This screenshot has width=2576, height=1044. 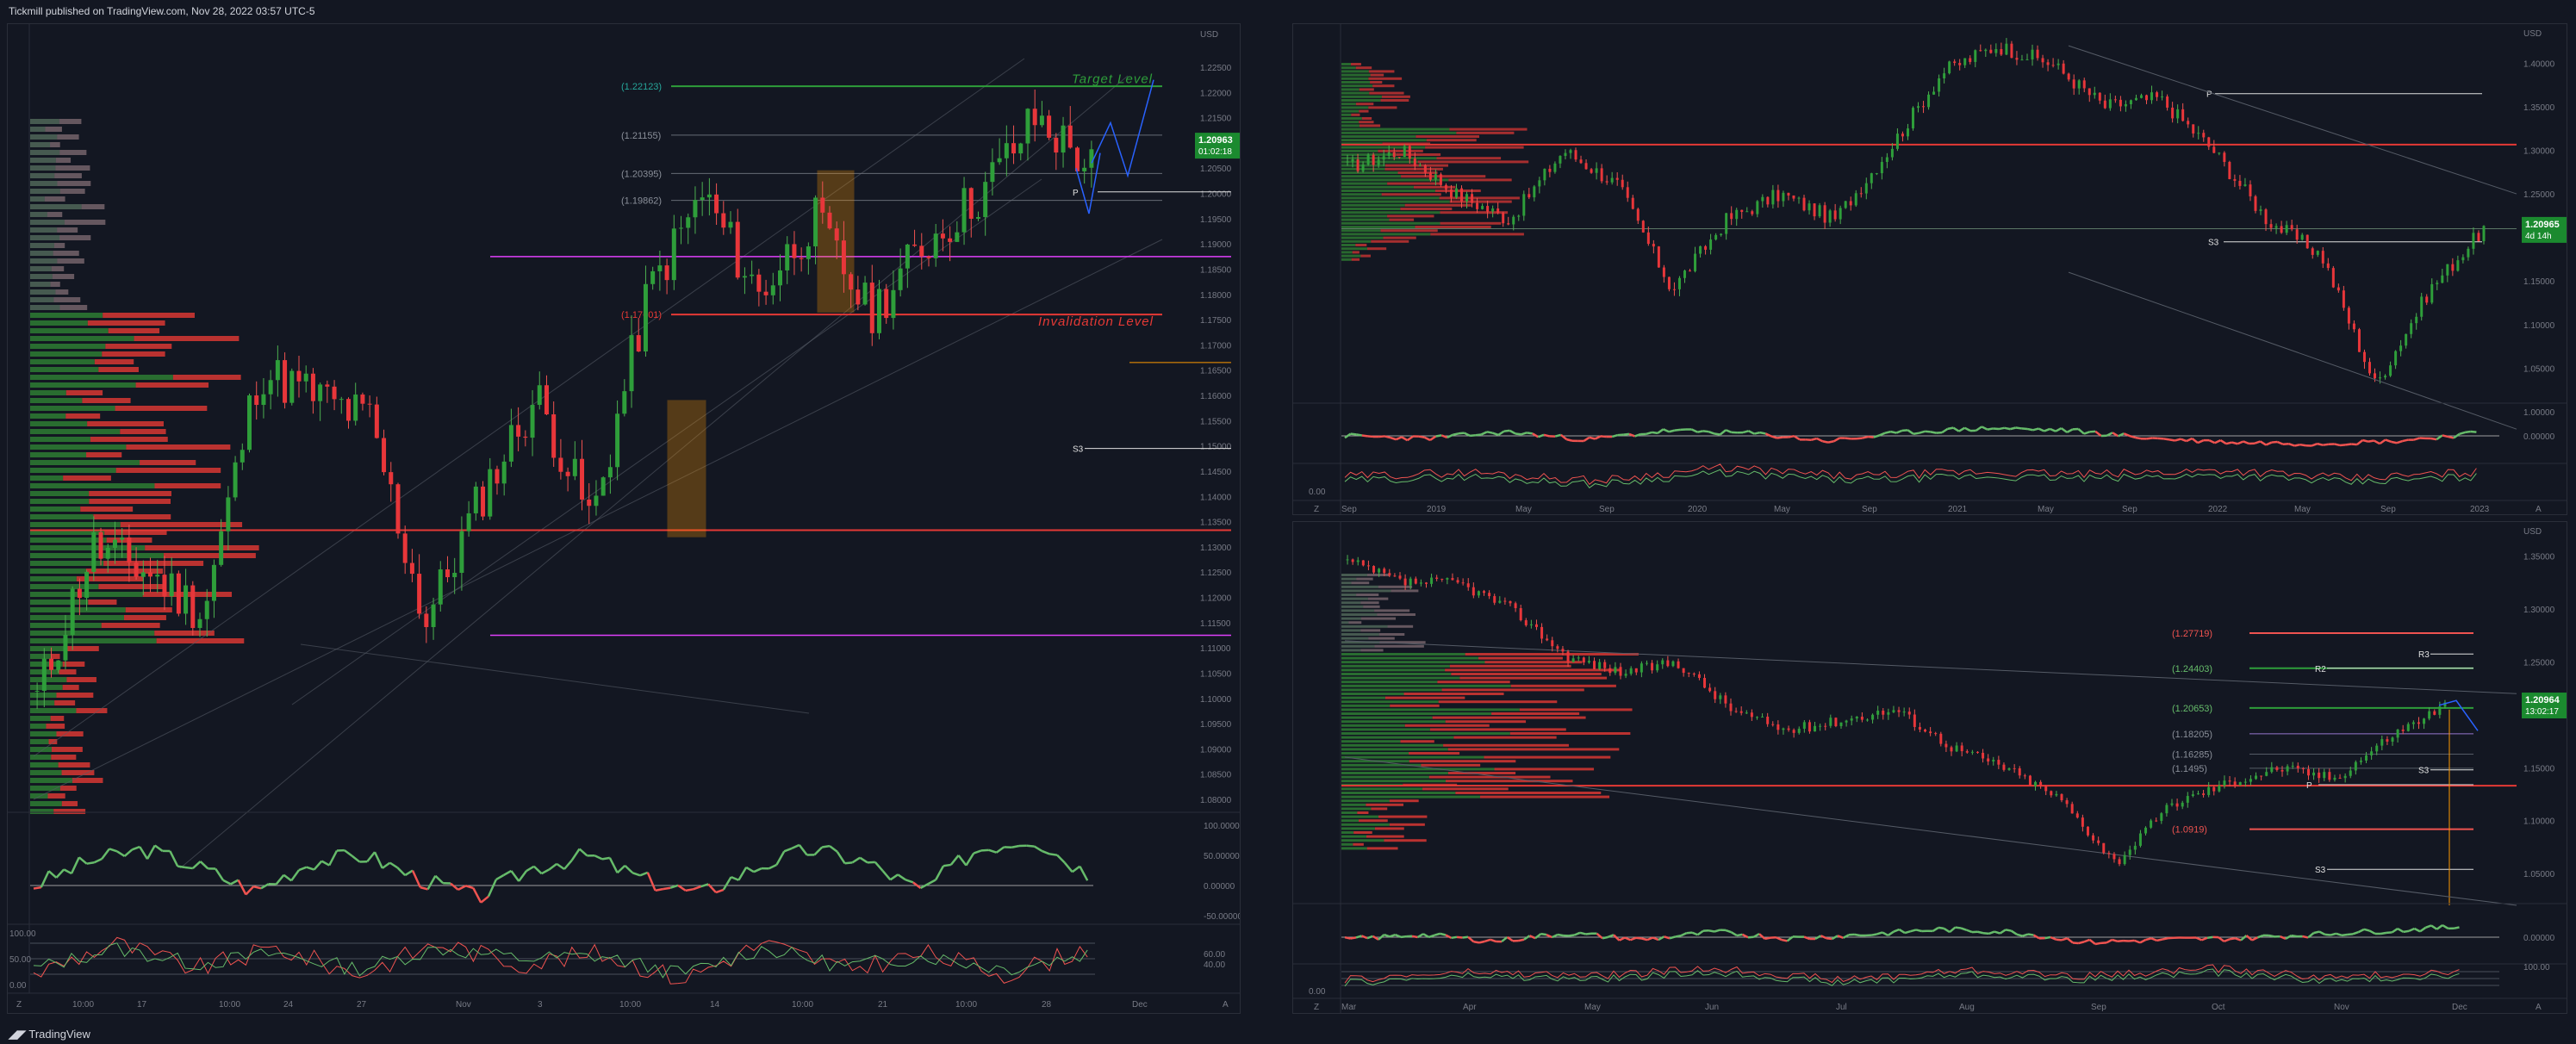 What do you see at coordinates (2192, 754) in the screenshot?
I see `rb-level-label: (1.16285)` at bounding box center [2192, 754].